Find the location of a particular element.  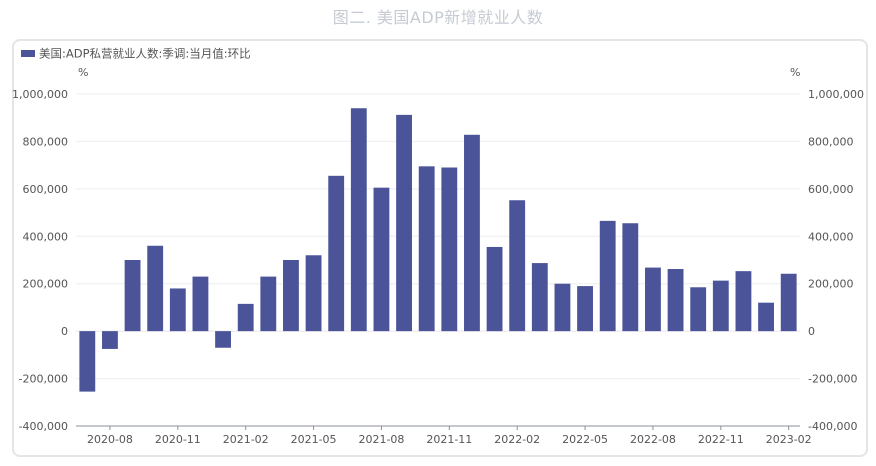

legend-swatch is located at coordinates (28, 53).